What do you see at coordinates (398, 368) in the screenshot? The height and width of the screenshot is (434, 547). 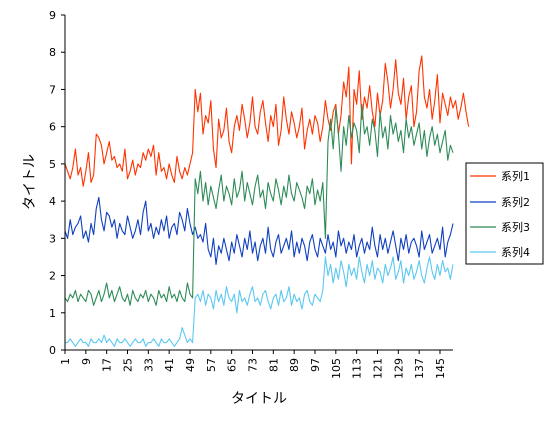 I see `x-tick-label: 129` at bounding box center [398, 368].